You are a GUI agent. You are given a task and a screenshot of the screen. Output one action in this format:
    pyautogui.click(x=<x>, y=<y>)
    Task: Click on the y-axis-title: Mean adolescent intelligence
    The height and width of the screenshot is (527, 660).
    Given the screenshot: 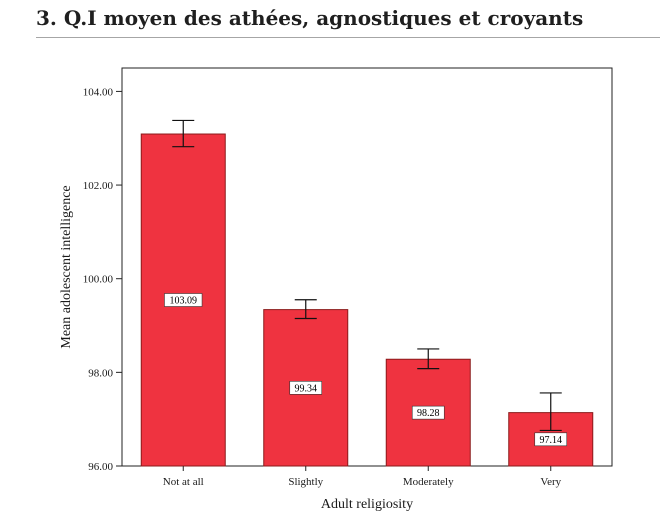 What is the action you would take?
    pyautogui.click(x=66, y=266)
    